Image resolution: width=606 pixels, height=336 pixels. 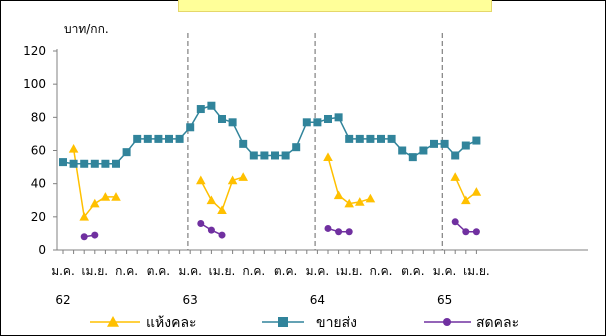 I want to click on legend-item: แห้งคละ, so click(x=143, y=323).